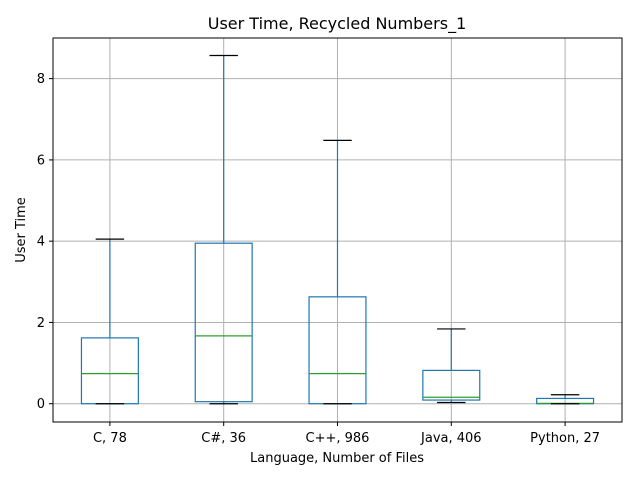 The height and width of the screenshot is (484, 640). I want to click on y-axis: 0 2 4 6 8, so click(45, 242).